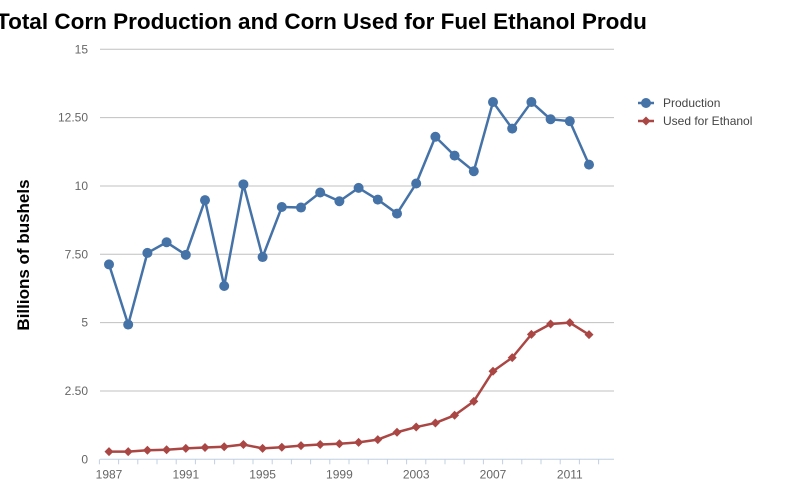  What do you see at coordinates (570, 474) in the screenshot?
I see `x-tick-label: 2011` at bounding box center [570, 474].